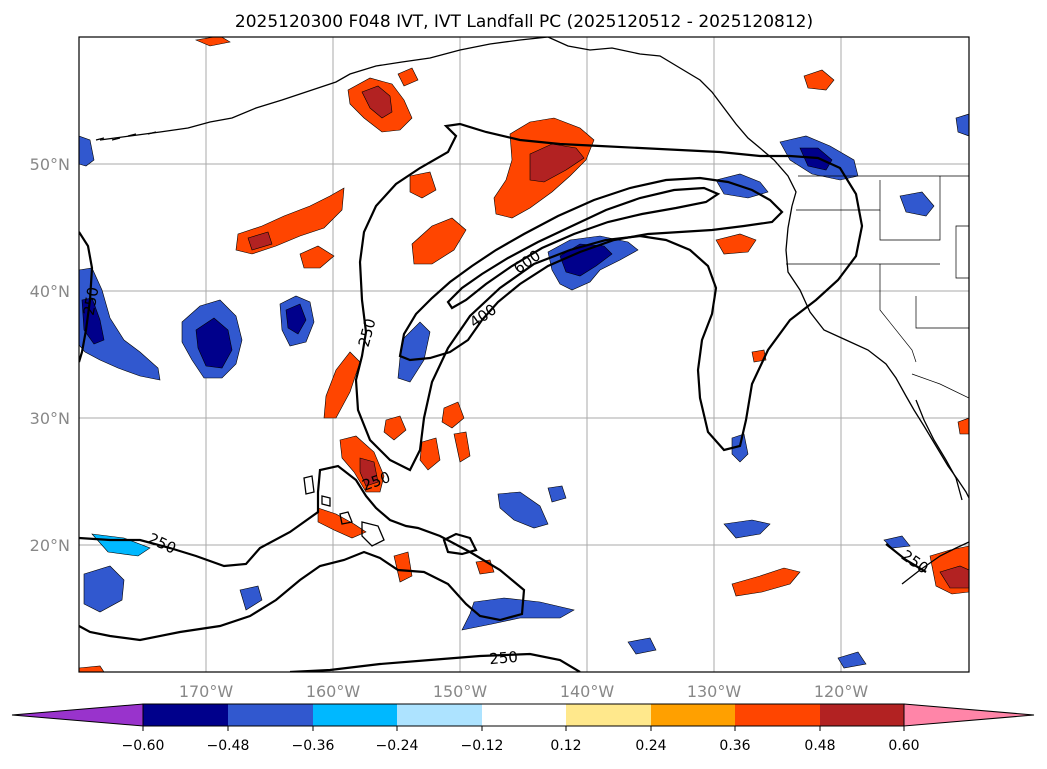 Image resolution: width=1047 pixels, height=769 pixels. What do you see at coordinates (50, 418) in the screenshot?
I see `lat-label-30: 30°N` at bounding box center [50, 418].